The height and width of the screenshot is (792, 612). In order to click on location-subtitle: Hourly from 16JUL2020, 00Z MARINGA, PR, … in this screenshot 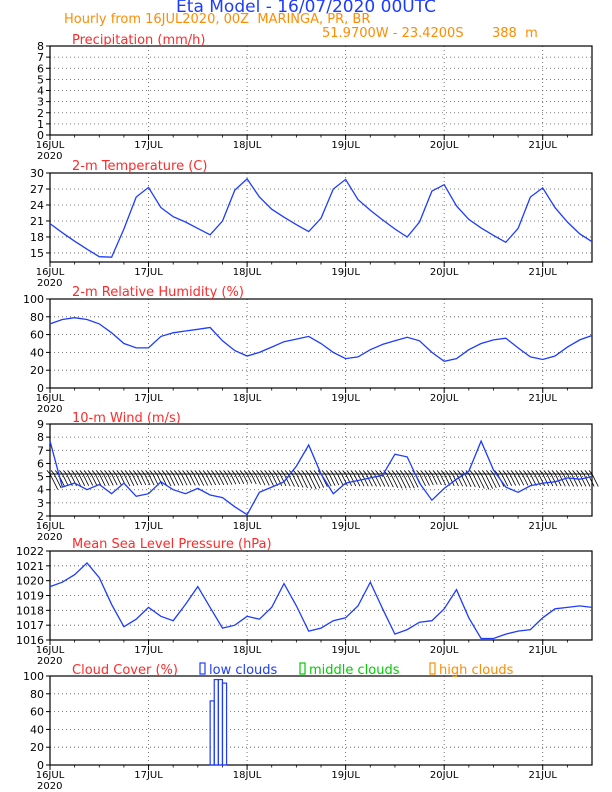, I will do `click(217, 19)`.